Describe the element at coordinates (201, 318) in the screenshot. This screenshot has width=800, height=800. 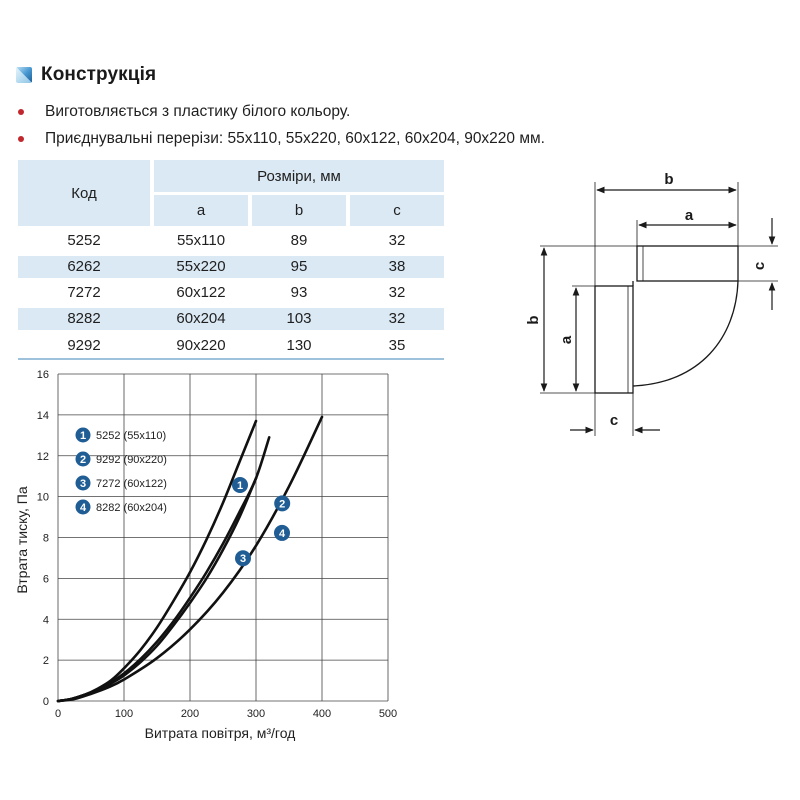
I see `cell-a: 60x204` at that location.